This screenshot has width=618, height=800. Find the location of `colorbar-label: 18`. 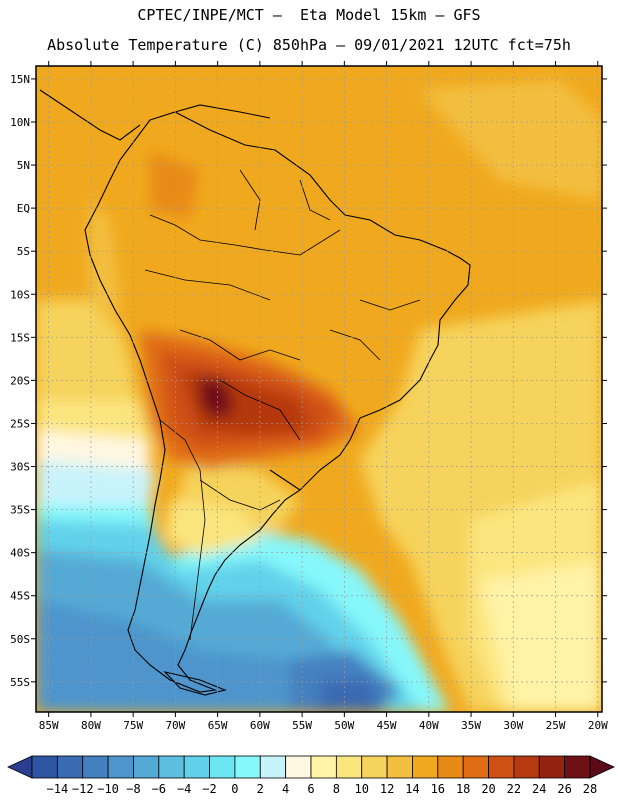

colorbar-label: 18 is located at coordinates (463, 789).